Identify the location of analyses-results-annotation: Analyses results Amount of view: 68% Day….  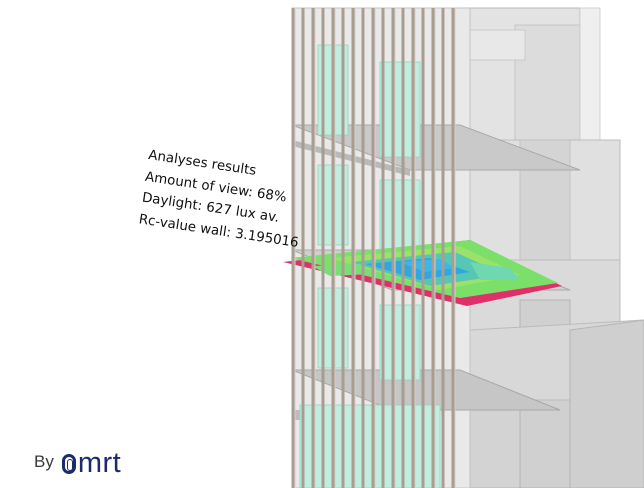
(216, 215).